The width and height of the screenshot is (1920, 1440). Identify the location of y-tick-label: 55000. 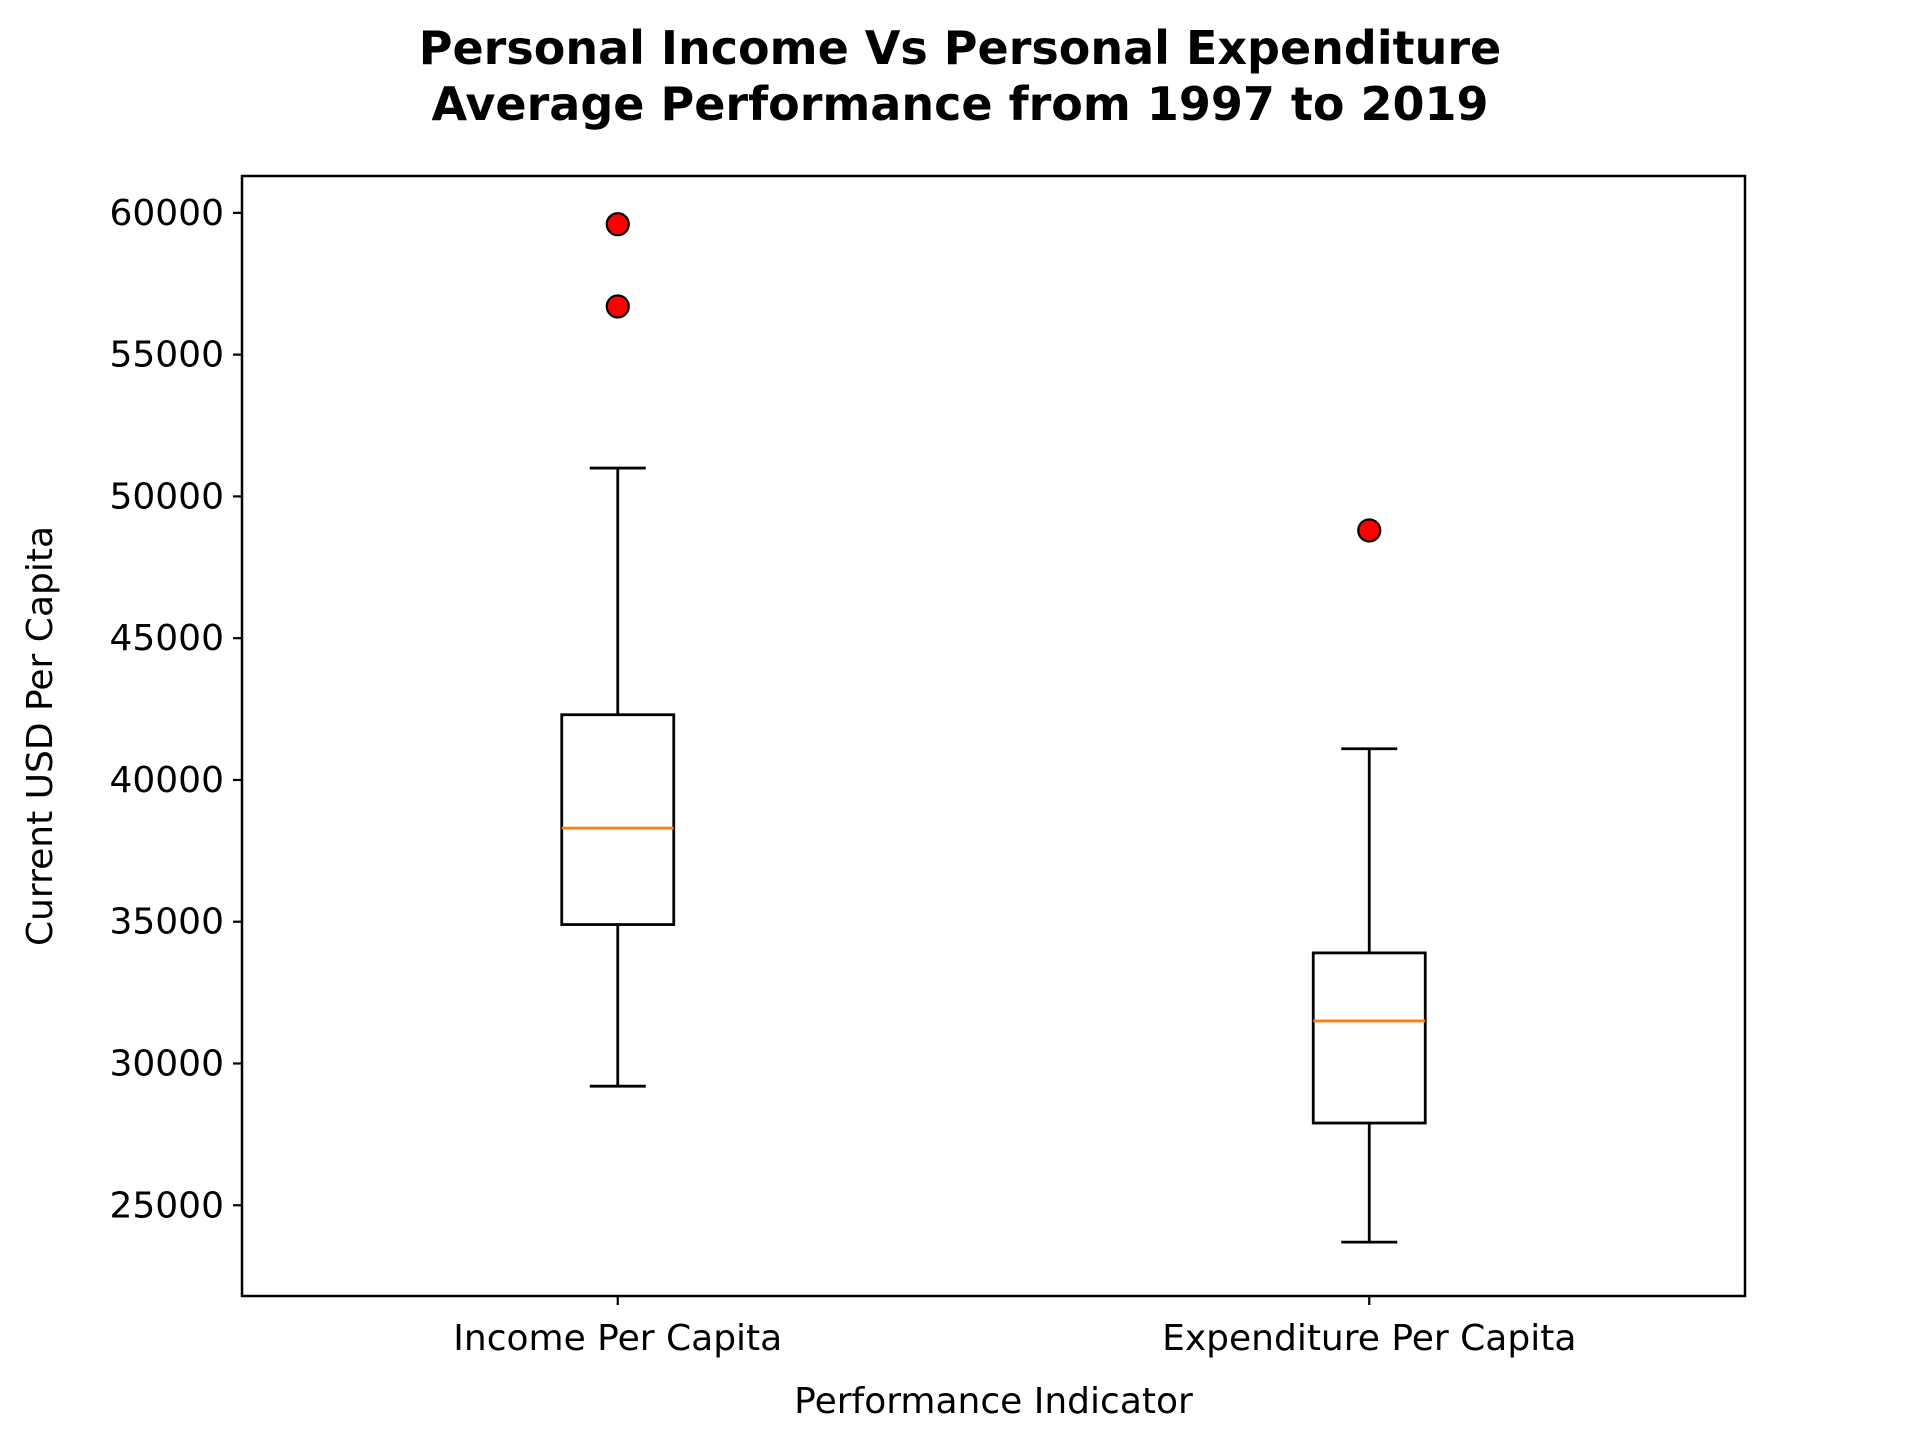
(166, 355).